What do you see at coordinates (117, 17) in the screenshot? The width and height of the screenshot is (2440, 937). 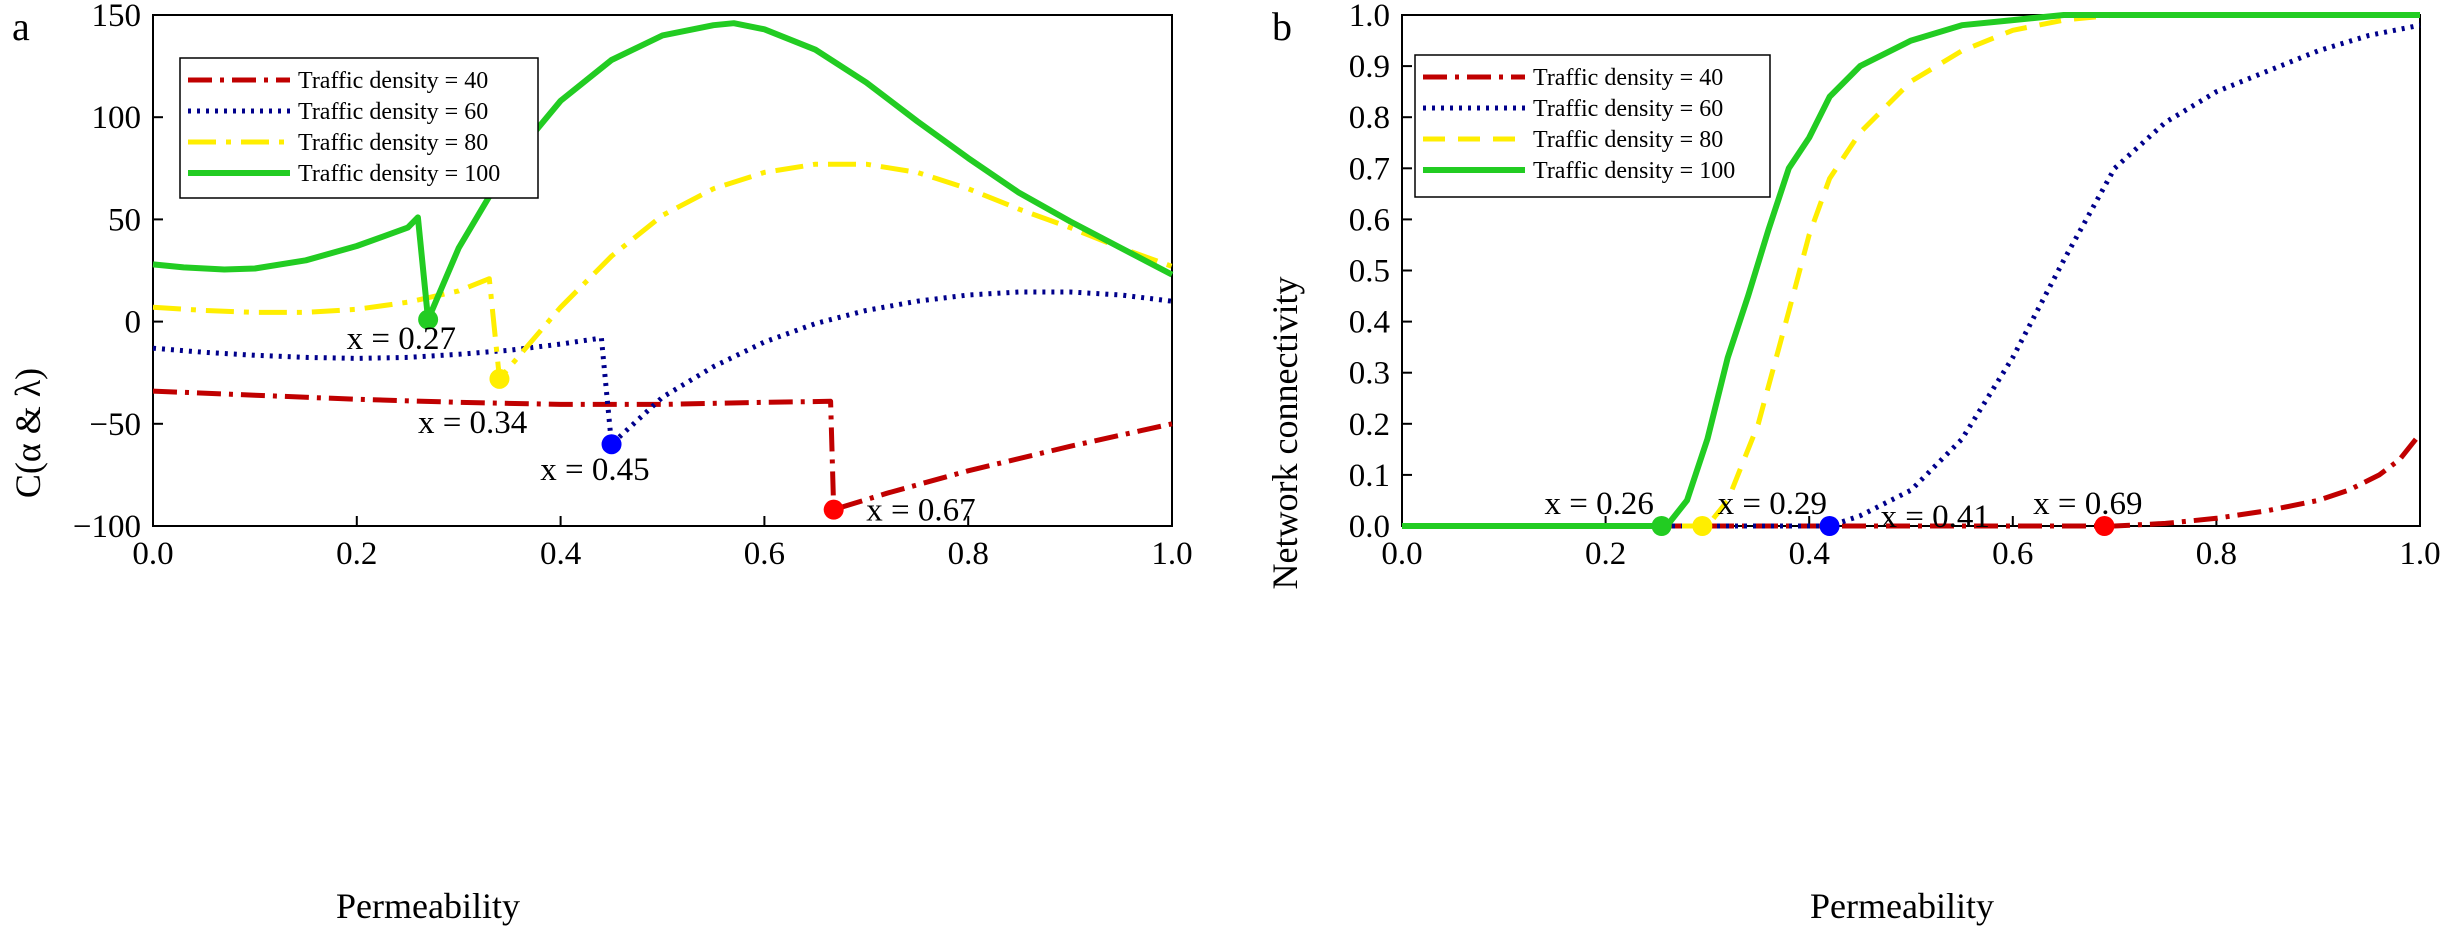 I see `y-tick-label-a: 150` at bounding box center [117, 17].